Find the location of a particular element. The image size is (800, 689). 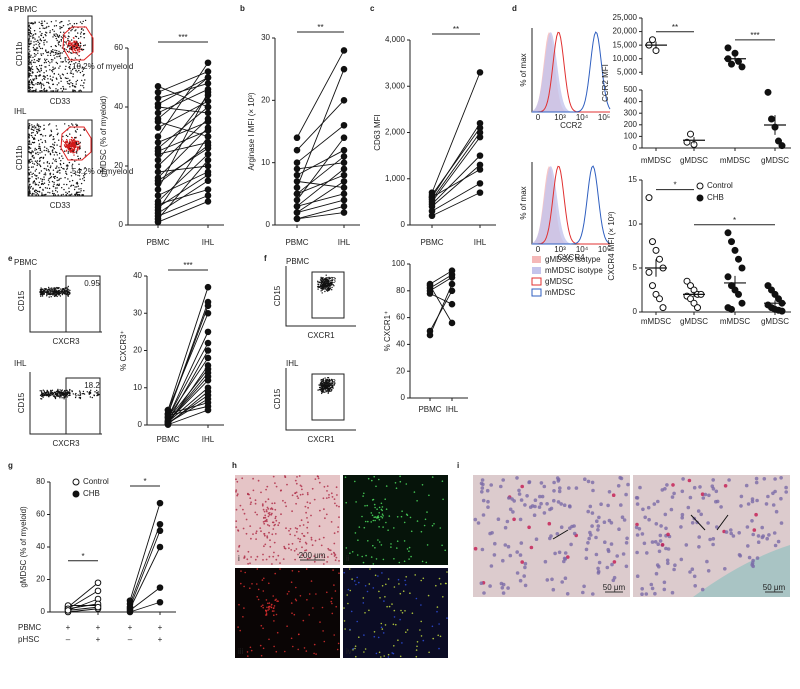

histogram-curve is located at coordinates (571, 72).